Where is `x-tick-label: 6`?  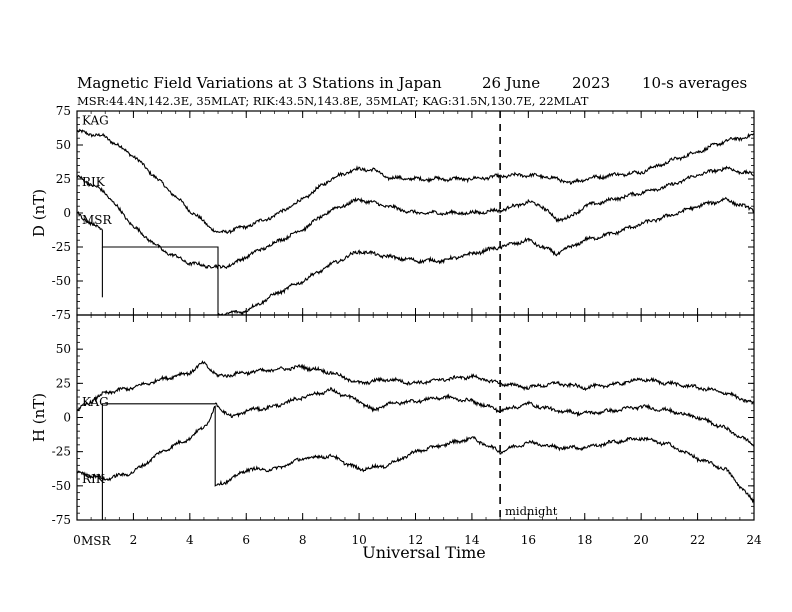 x-tick-label: 6 is located at coordinates (246, 540).